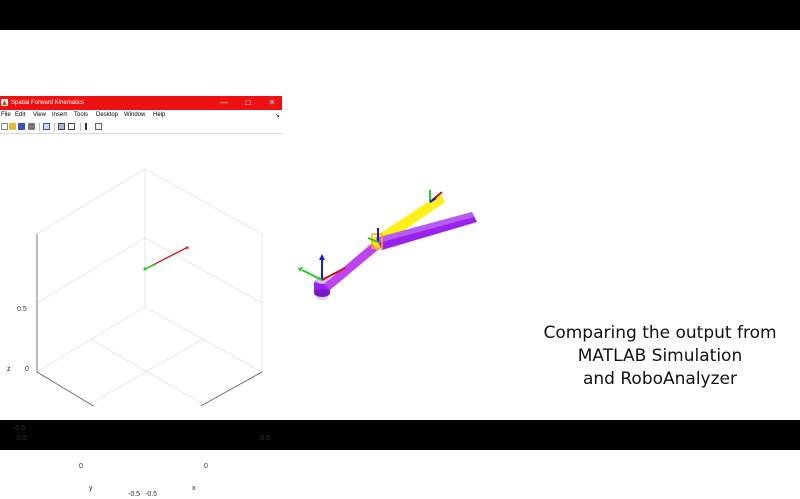 The height and width of the screenshot is (499, 800). I want to click on pointer-icon, so click(88, 126).